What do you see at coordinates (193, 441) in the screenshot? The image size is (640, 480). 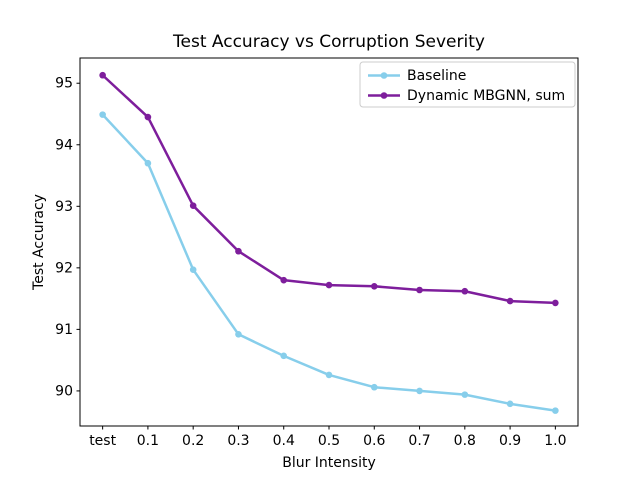 I see `x-tick-label: 0.2` at bounding box center [193, 441].